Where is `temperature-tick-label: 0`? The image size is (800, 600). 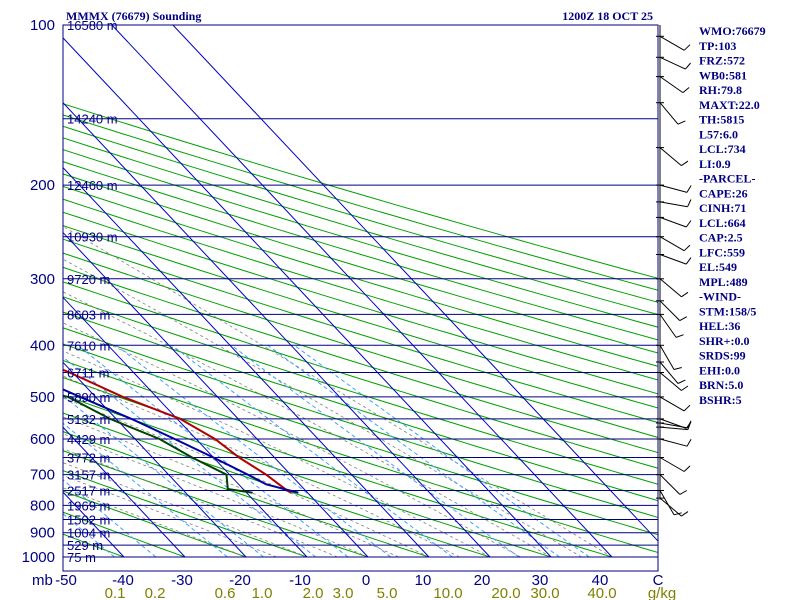 temperature-tick-label: 0 is located at coordinates (366, 580).